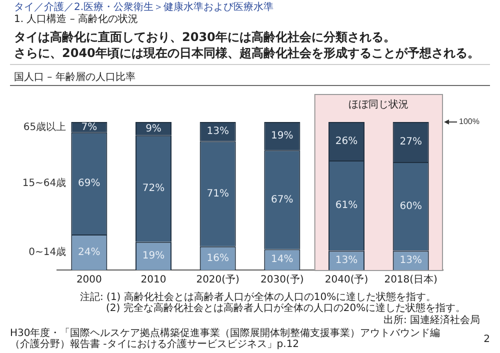  Describe the element at coordinates (282, 200) in the screenshot. I see `data-label: 67%` at that location.